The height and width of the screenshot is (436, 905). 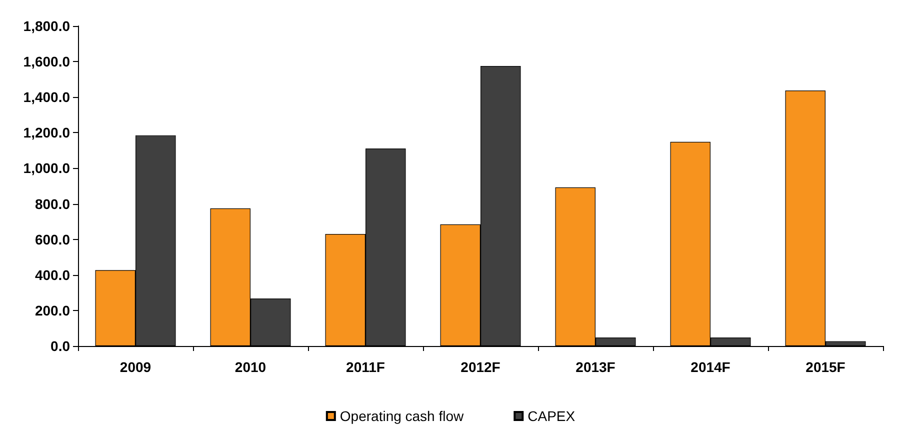 I want to click on y-tick-label: 600.0, so click(x=52, y=239).